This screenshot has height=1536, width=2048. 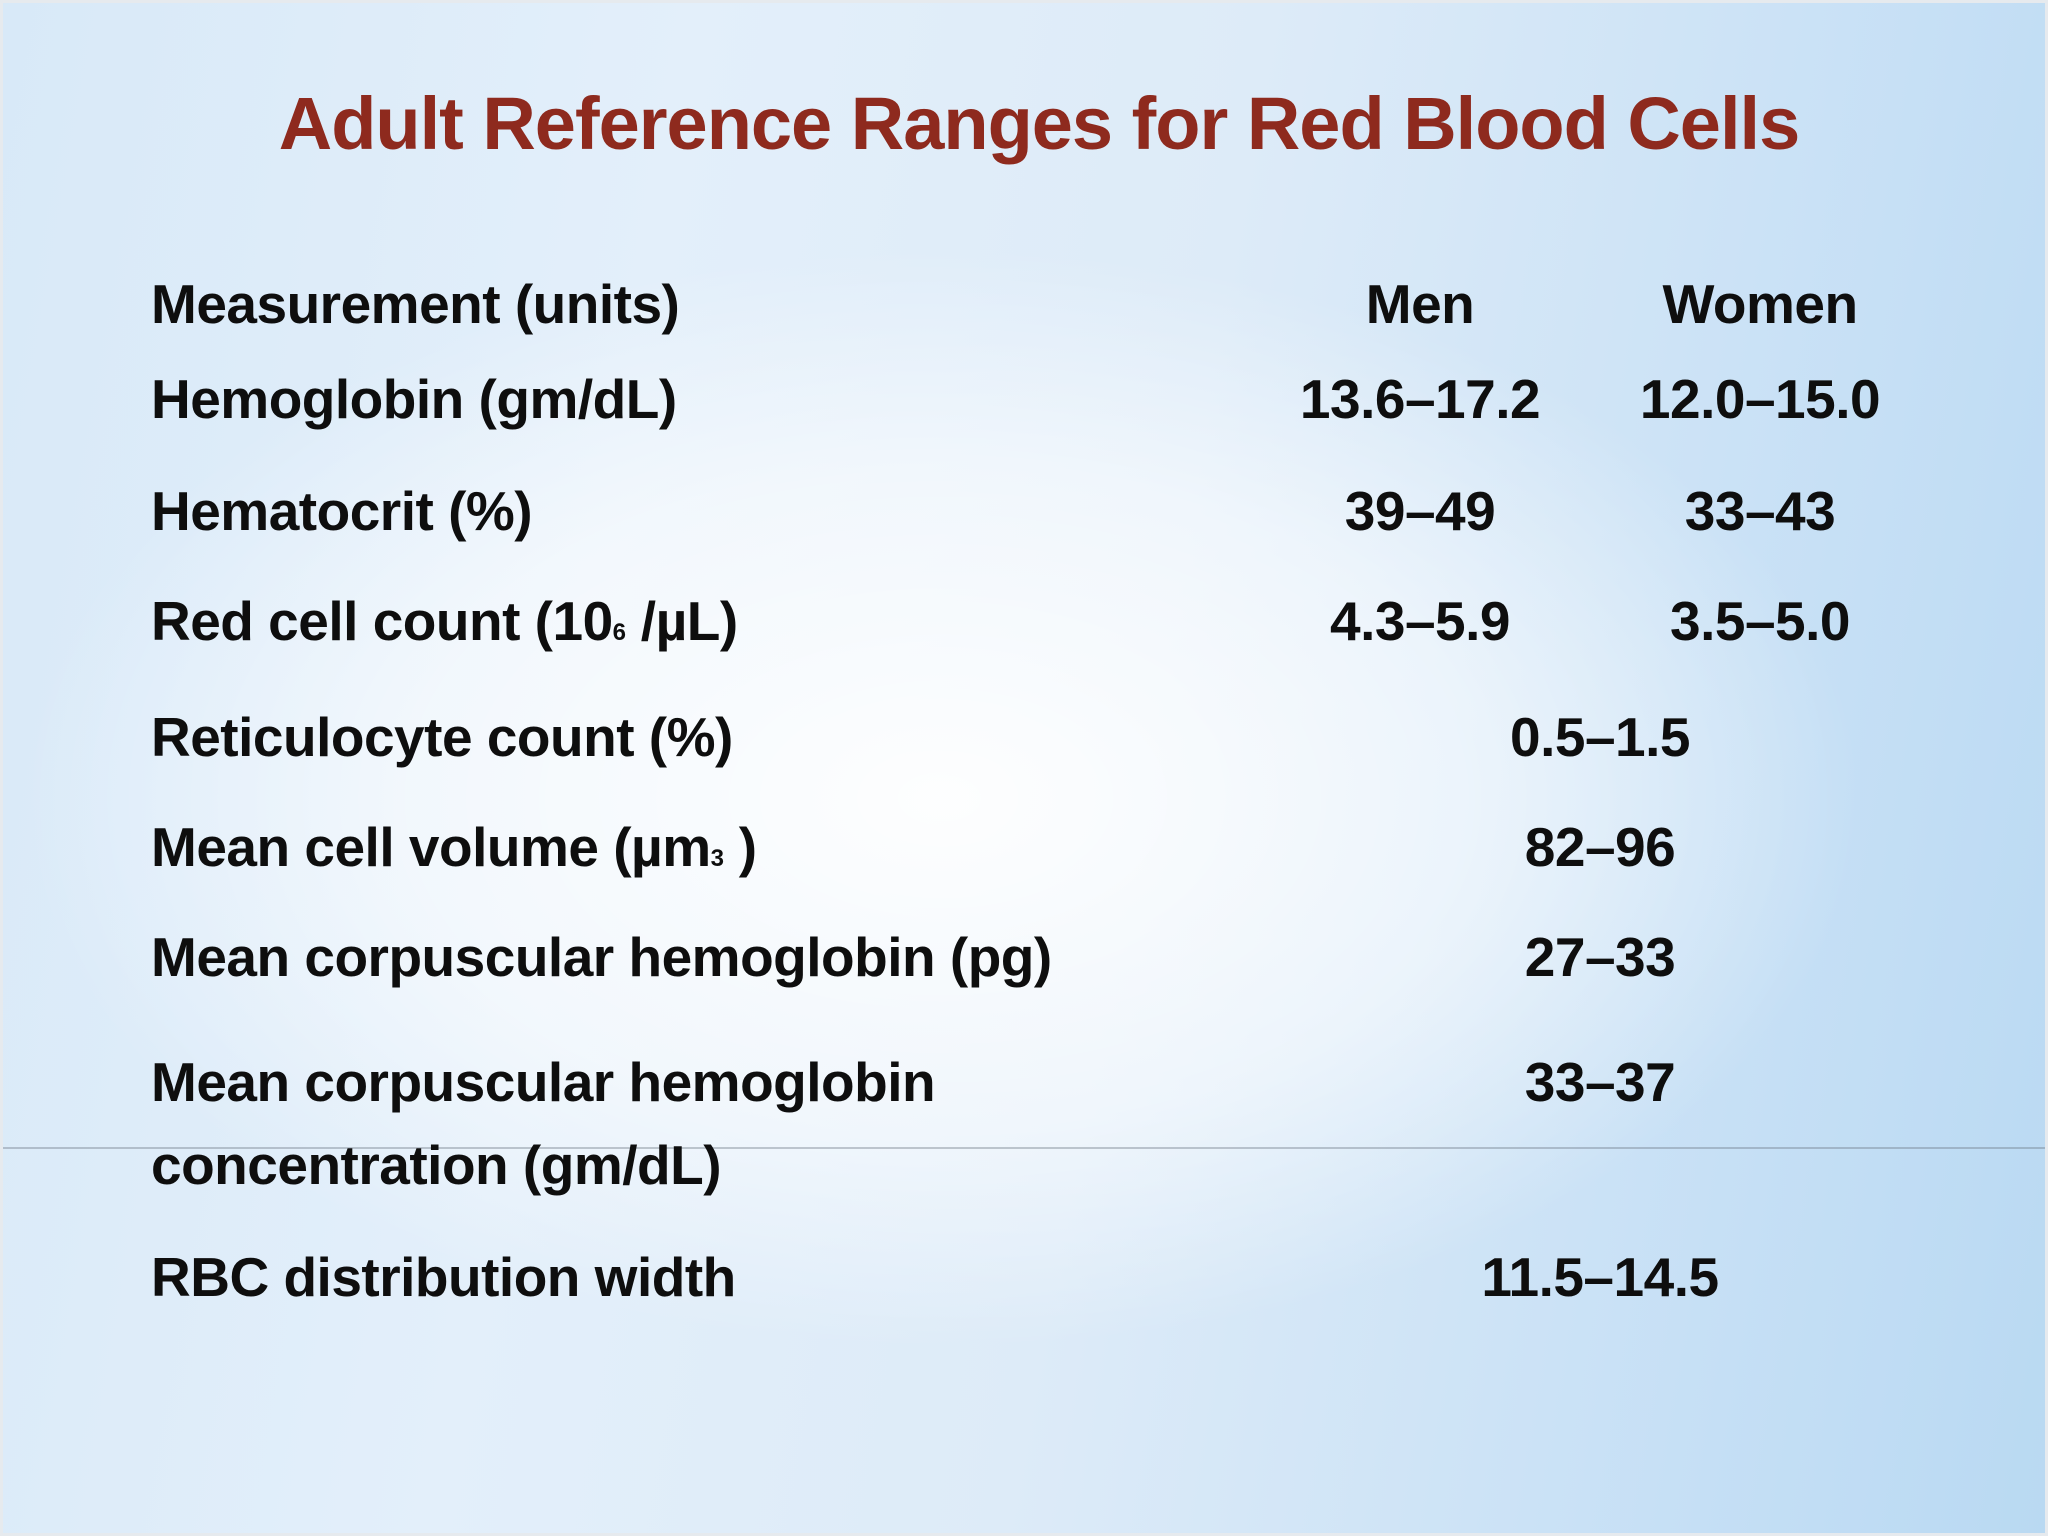 What do you see at coordinates (1420, 399) in the screenshot?
I see `men-value: 13.6–17.2` at bounding box center [1420, 399].